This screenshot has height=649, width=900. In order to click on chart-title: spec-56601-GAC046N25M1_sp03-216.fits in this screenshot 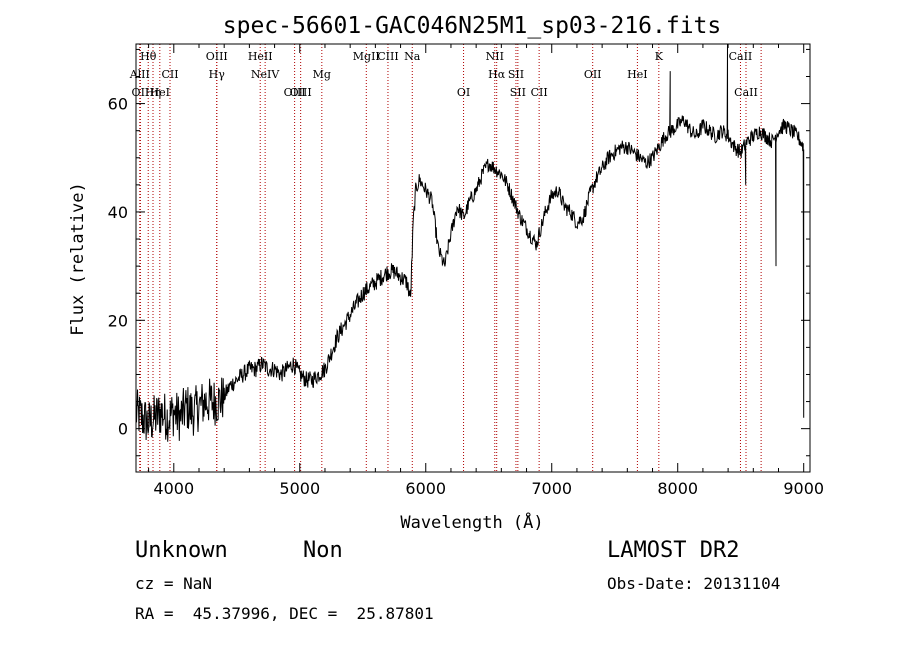, I will do `click(472, 26)`.